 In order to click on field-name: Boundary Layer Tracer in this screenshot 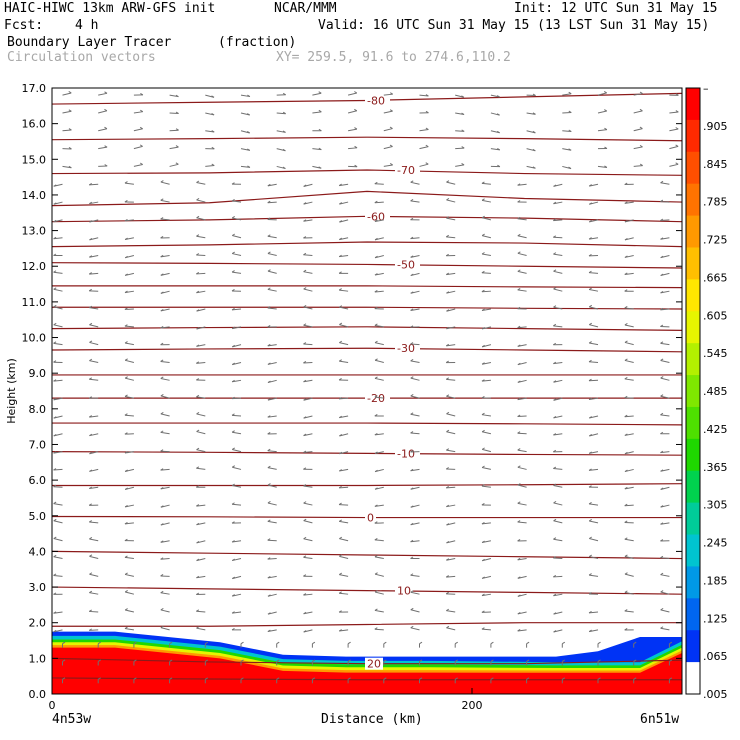, I will do `click(89, 42)`.